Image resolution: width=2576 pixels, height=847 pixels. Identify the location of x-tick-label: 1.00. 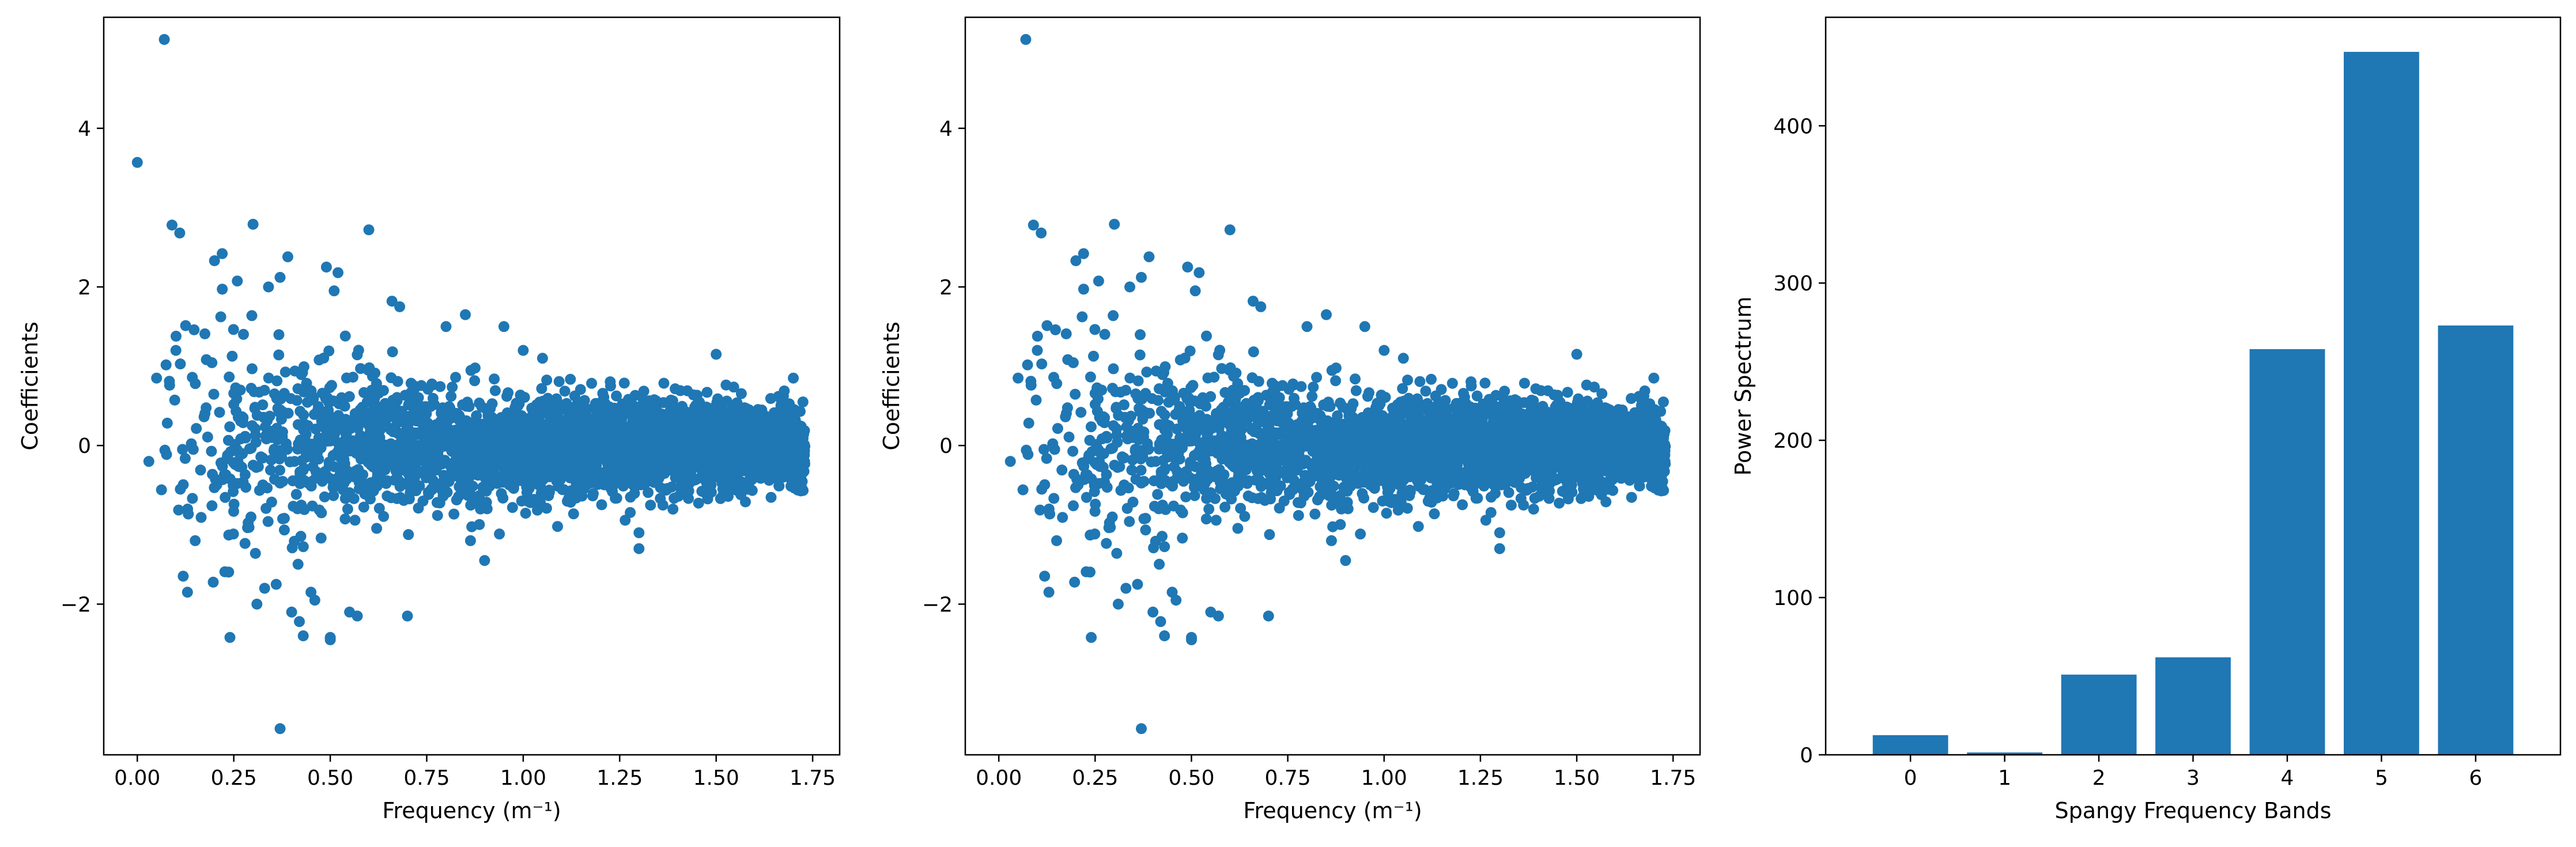
(523, 778).